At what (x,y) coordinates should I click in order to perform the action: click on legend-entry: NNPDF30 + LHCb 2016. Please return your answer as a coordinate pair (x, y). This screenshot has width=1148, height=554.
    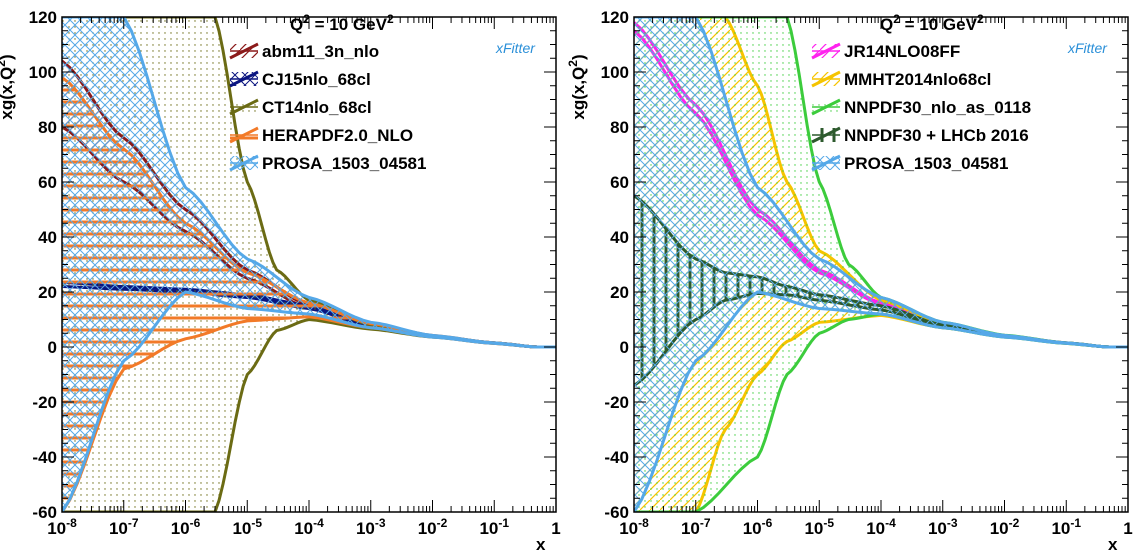
    Looking at the image, I should click on (936, 135).